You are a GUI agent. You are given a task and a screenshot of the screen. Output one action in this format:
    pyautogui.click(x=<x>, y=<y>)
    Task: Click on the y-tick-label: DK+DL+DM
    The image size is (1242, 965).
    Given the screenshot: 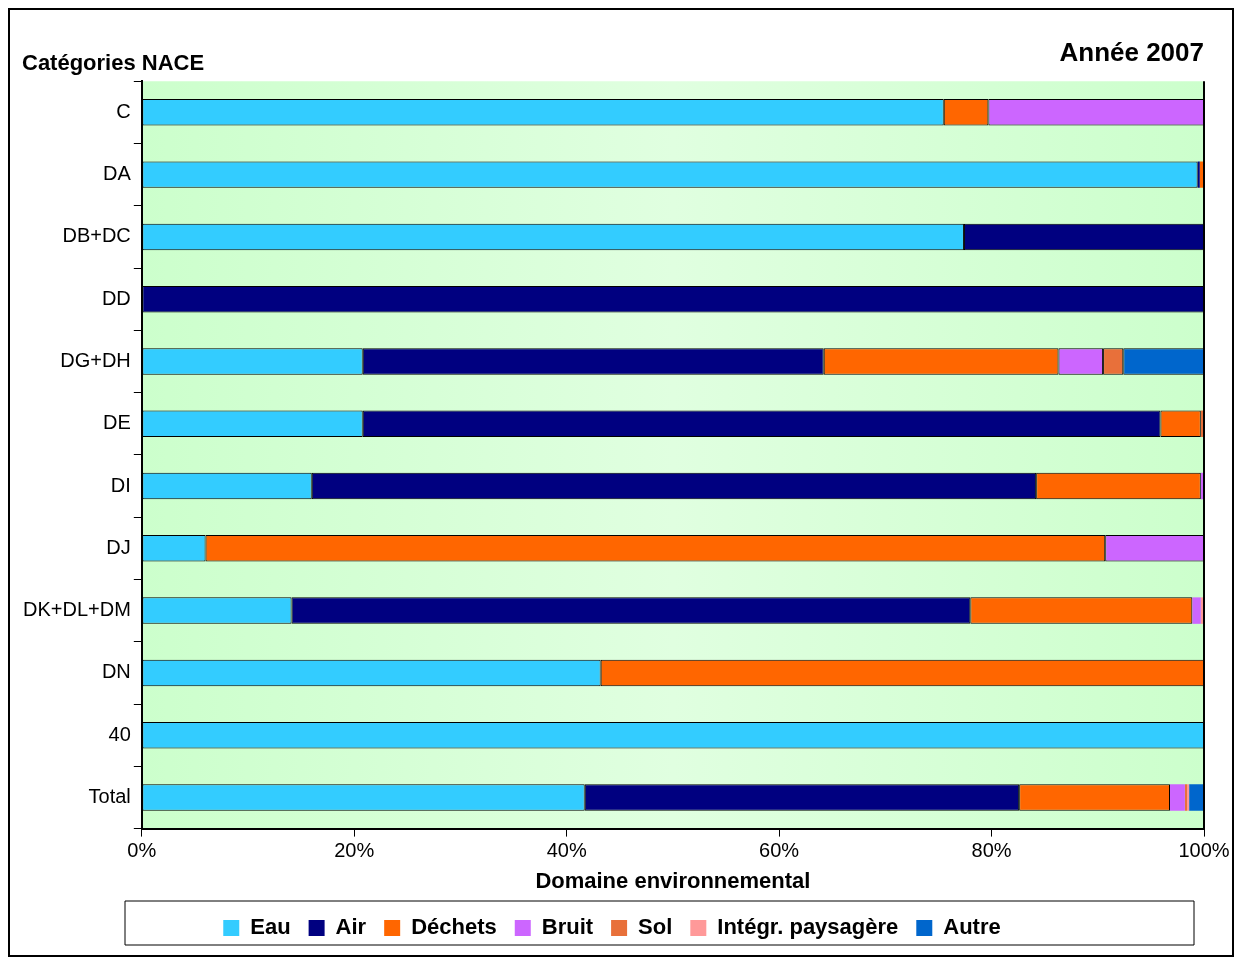 What is the action you would take?
    pyautogui.click(x=77, y=609)
    